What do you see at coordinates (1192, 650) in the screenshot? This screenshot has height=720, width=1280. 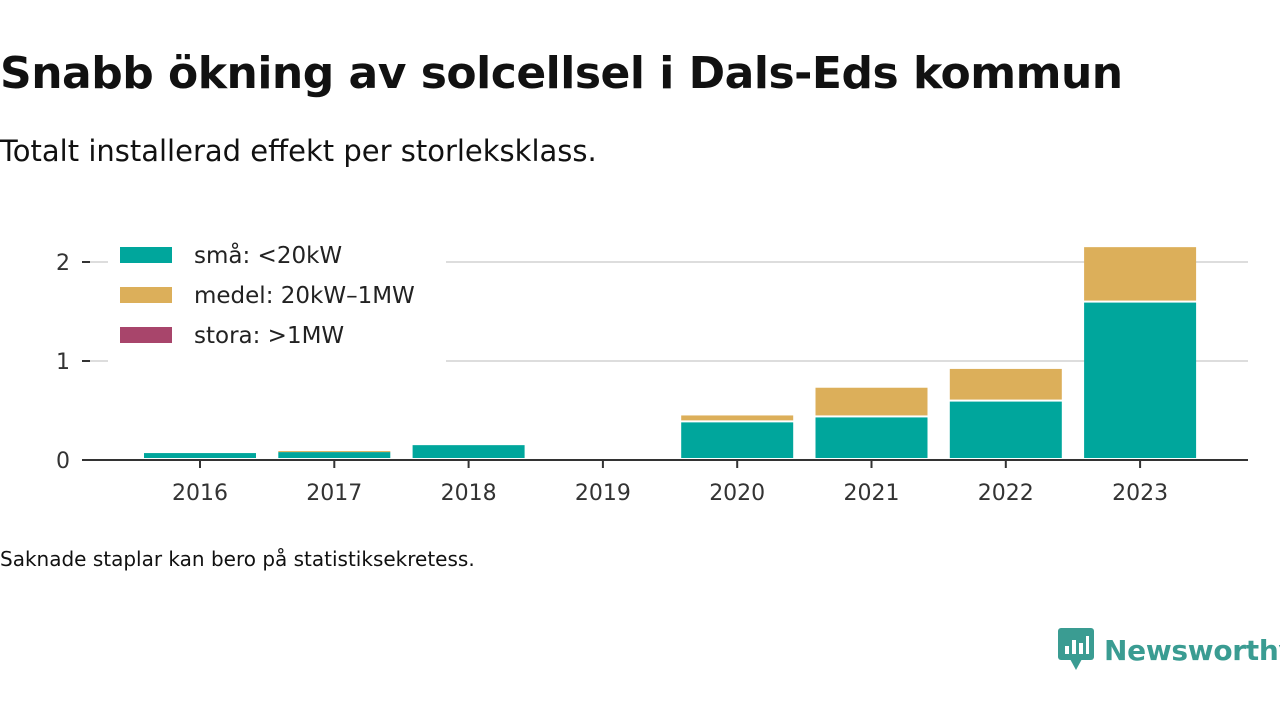 I see `brand-name: Newsworthy` at bounding box center [1192, 650].